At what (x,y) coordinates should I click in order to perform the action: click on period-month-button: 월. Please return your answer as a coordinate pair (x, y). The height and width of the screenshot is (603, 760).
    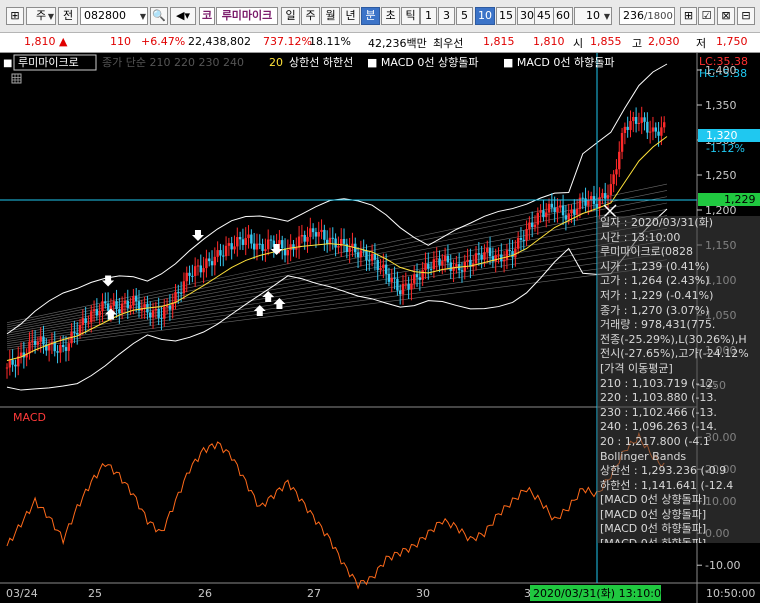
    Looking at the image, I should click on (330, 16).